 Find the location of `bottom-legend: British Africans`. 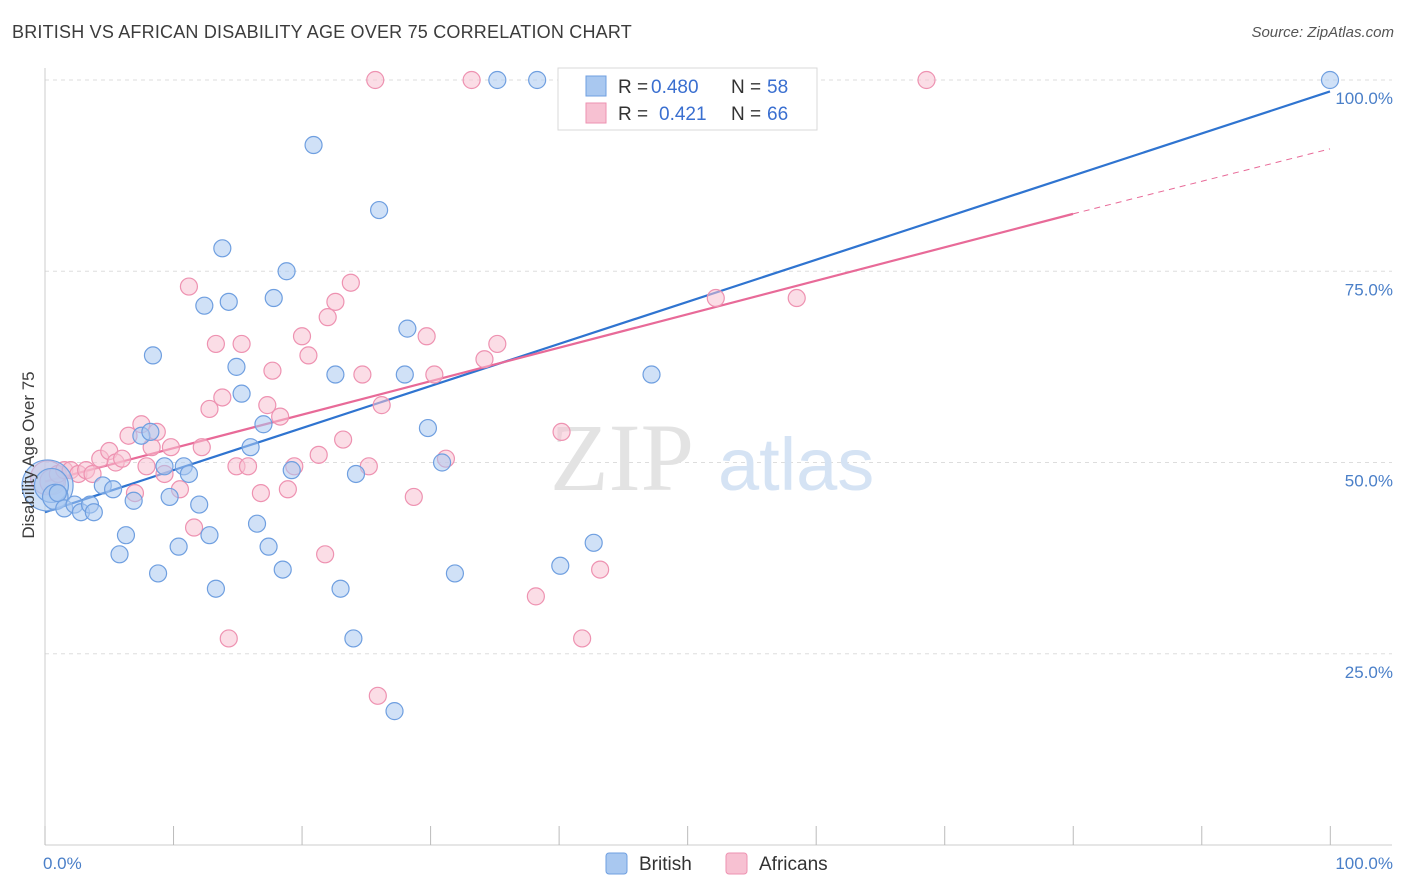

bottom-legend: British Africans is located at coordinates (716, 863).